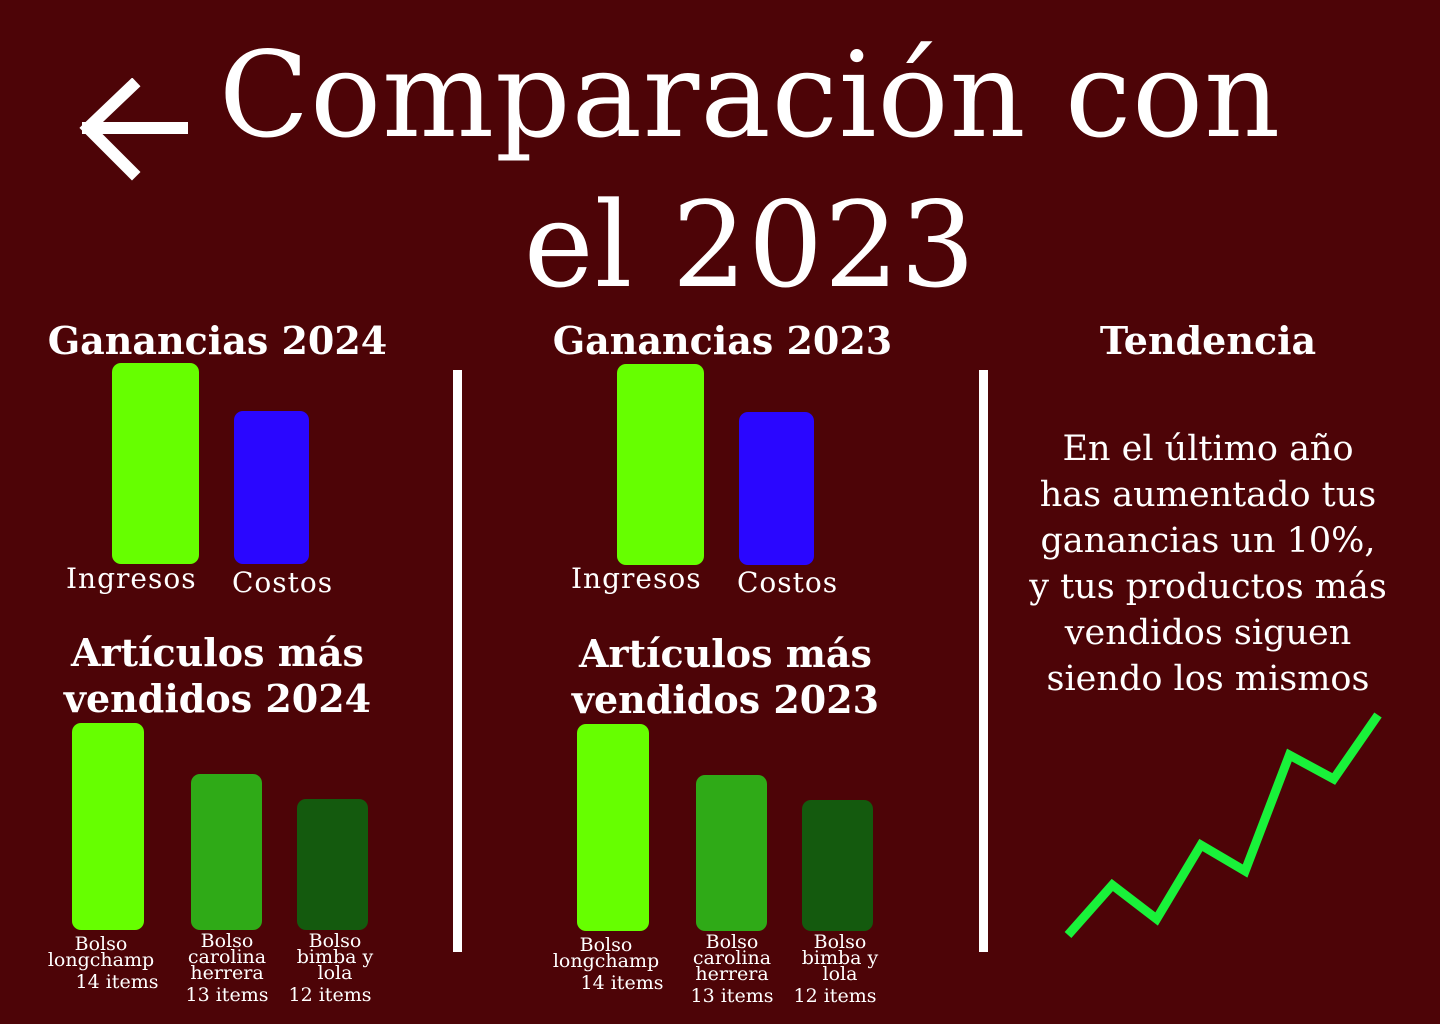 The height and width of the screenshot is (1024, 1440). I want to click on chart-title-articulos-2024: Artículos más vendidos 2024, so click(217, 676).